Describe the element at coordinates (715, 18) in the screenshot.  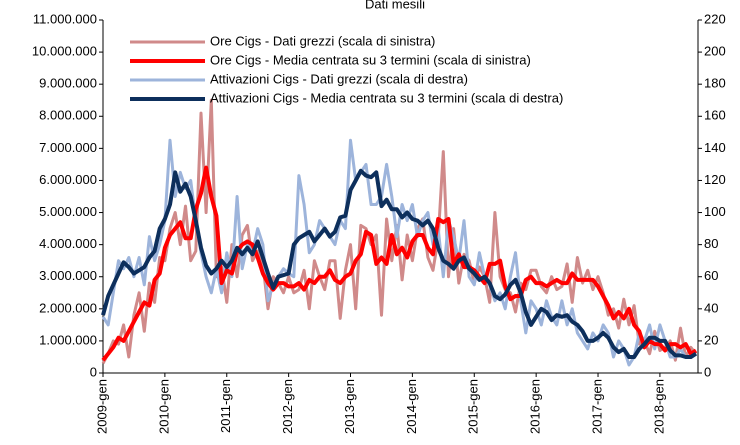
I see `y2-tick-label: 220` at that location.